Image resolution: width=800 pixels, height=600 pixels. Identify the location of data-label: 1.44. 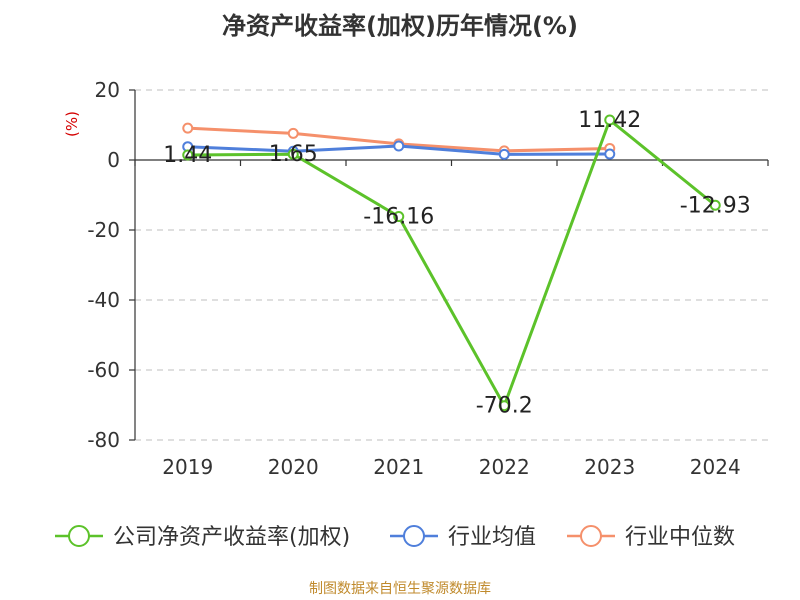
(187, 155).